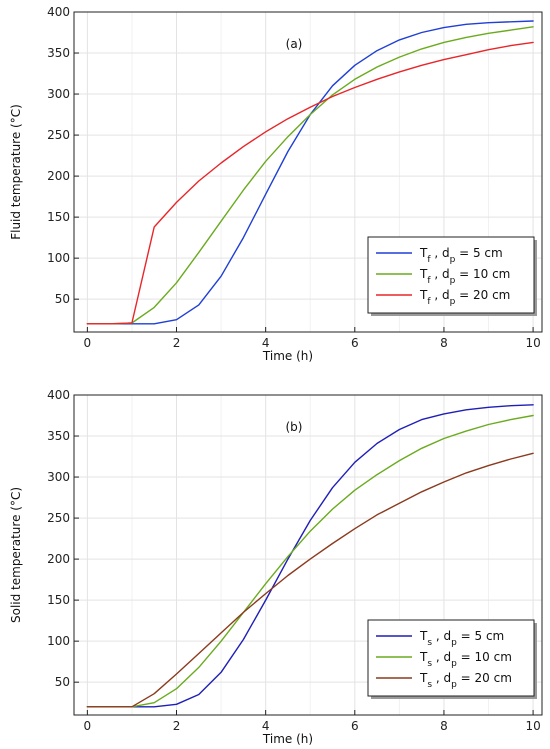 This screenshot has width=550, height=749. I want to click on panel-a-legend-entry-3-tail: = 20 cm, so click(482, 295).